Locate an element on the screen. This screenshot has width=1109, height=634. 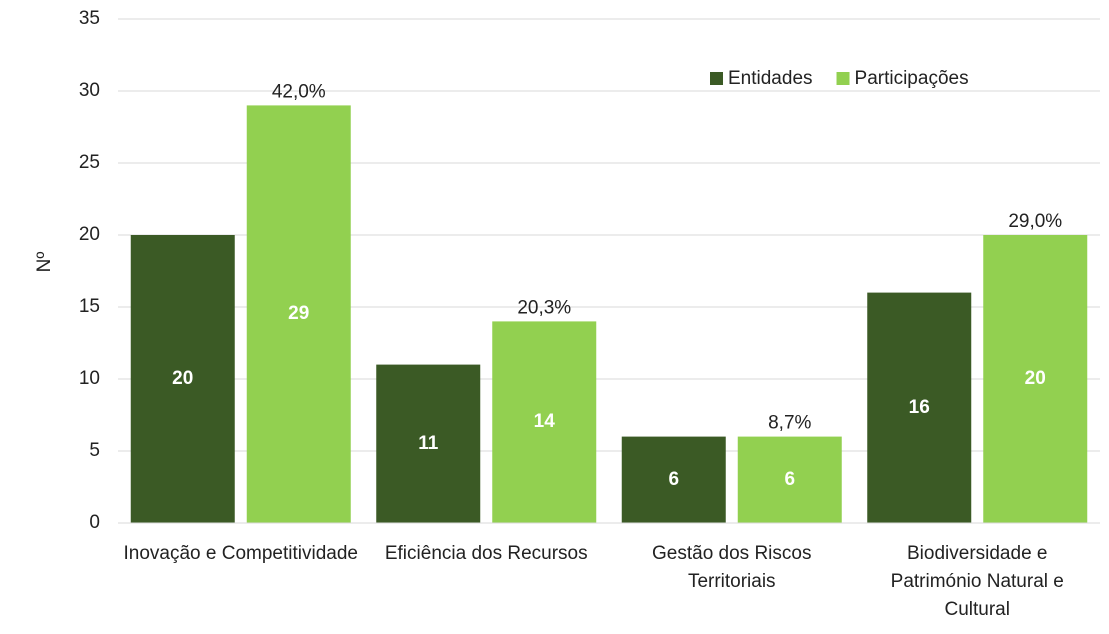
y-tick-label: 35 is located at coordinates (89, 18).